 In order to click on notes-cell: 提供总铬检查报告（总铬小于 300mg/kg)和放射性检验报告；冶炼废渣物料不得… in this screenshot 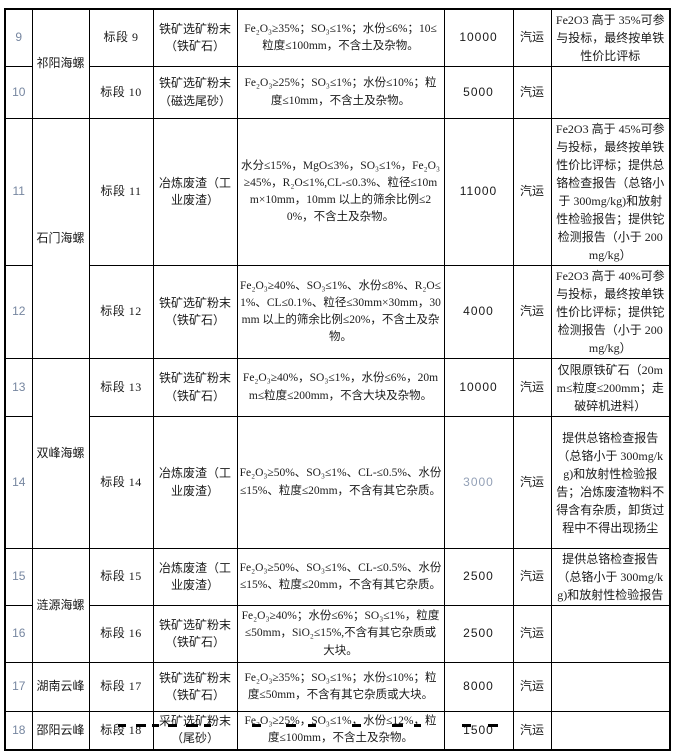, I will do `click(610, 482)`.